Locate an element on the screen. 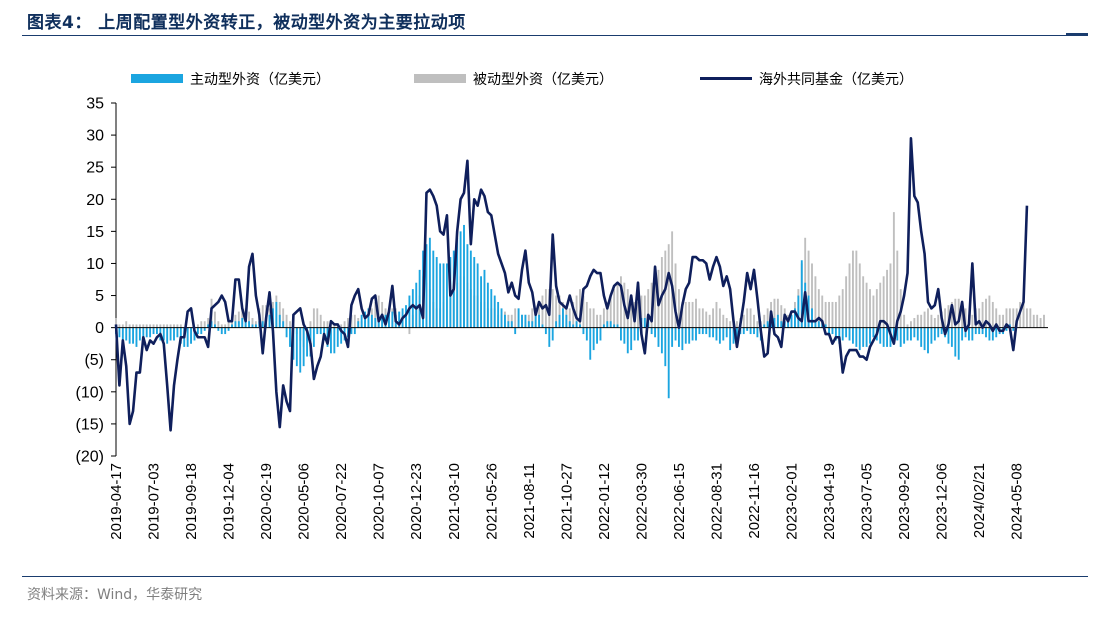 The height and width of the screenshot is (621, 1098). x-tick-label: 2020-07-22 is located at coordinates (341, 501).